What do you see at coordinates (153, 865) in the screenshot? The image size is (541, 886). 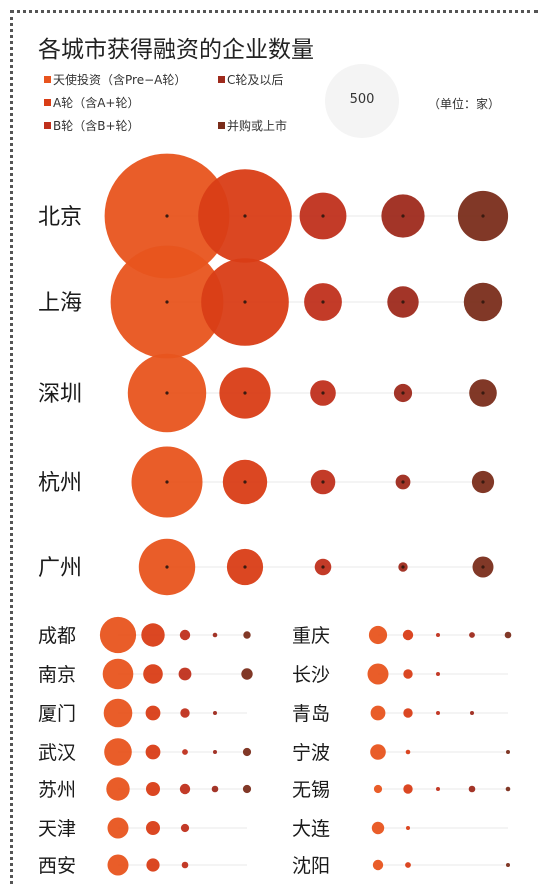 I see `bubble-xian-a` at bounding box center [153, 865].